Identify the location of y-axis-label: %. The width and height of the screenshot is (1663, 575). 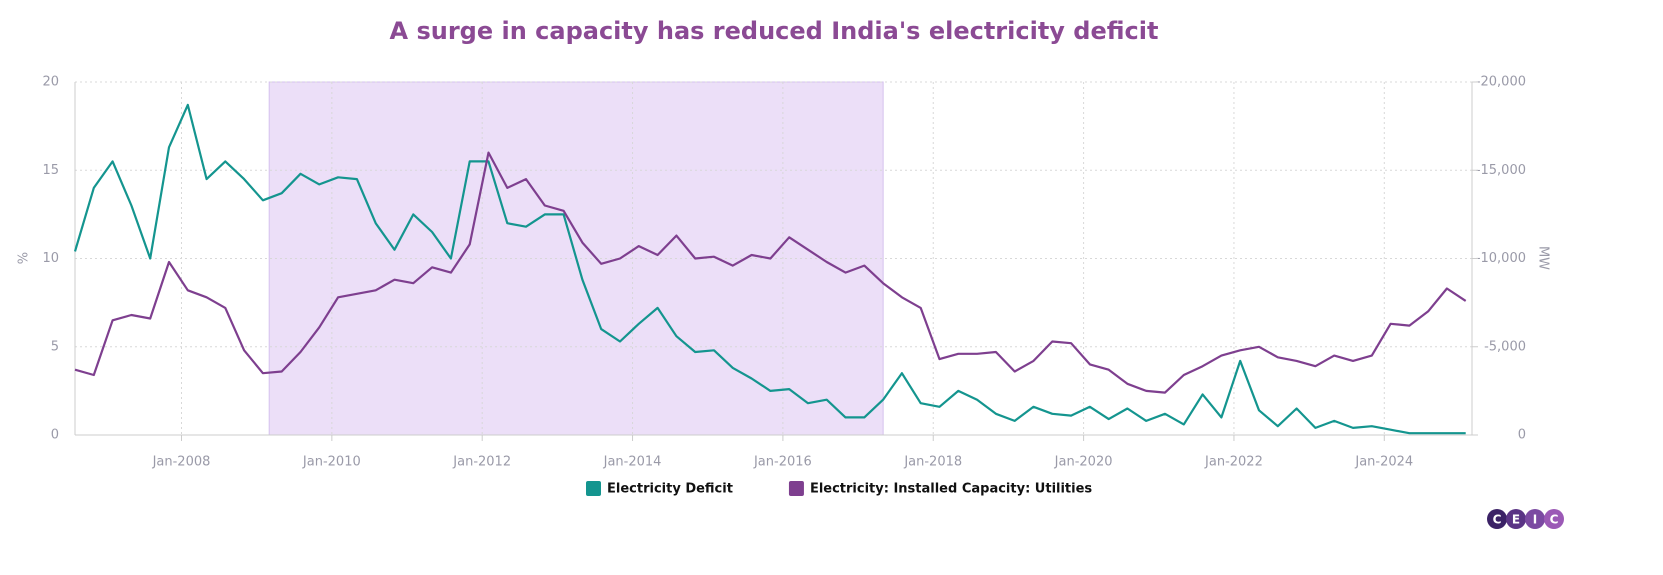
(24, 258).